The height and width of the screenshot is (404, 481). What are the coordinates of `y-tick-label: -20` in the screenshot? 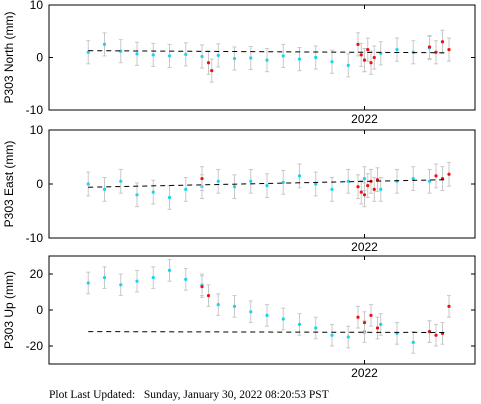 It's located at (35, 346).